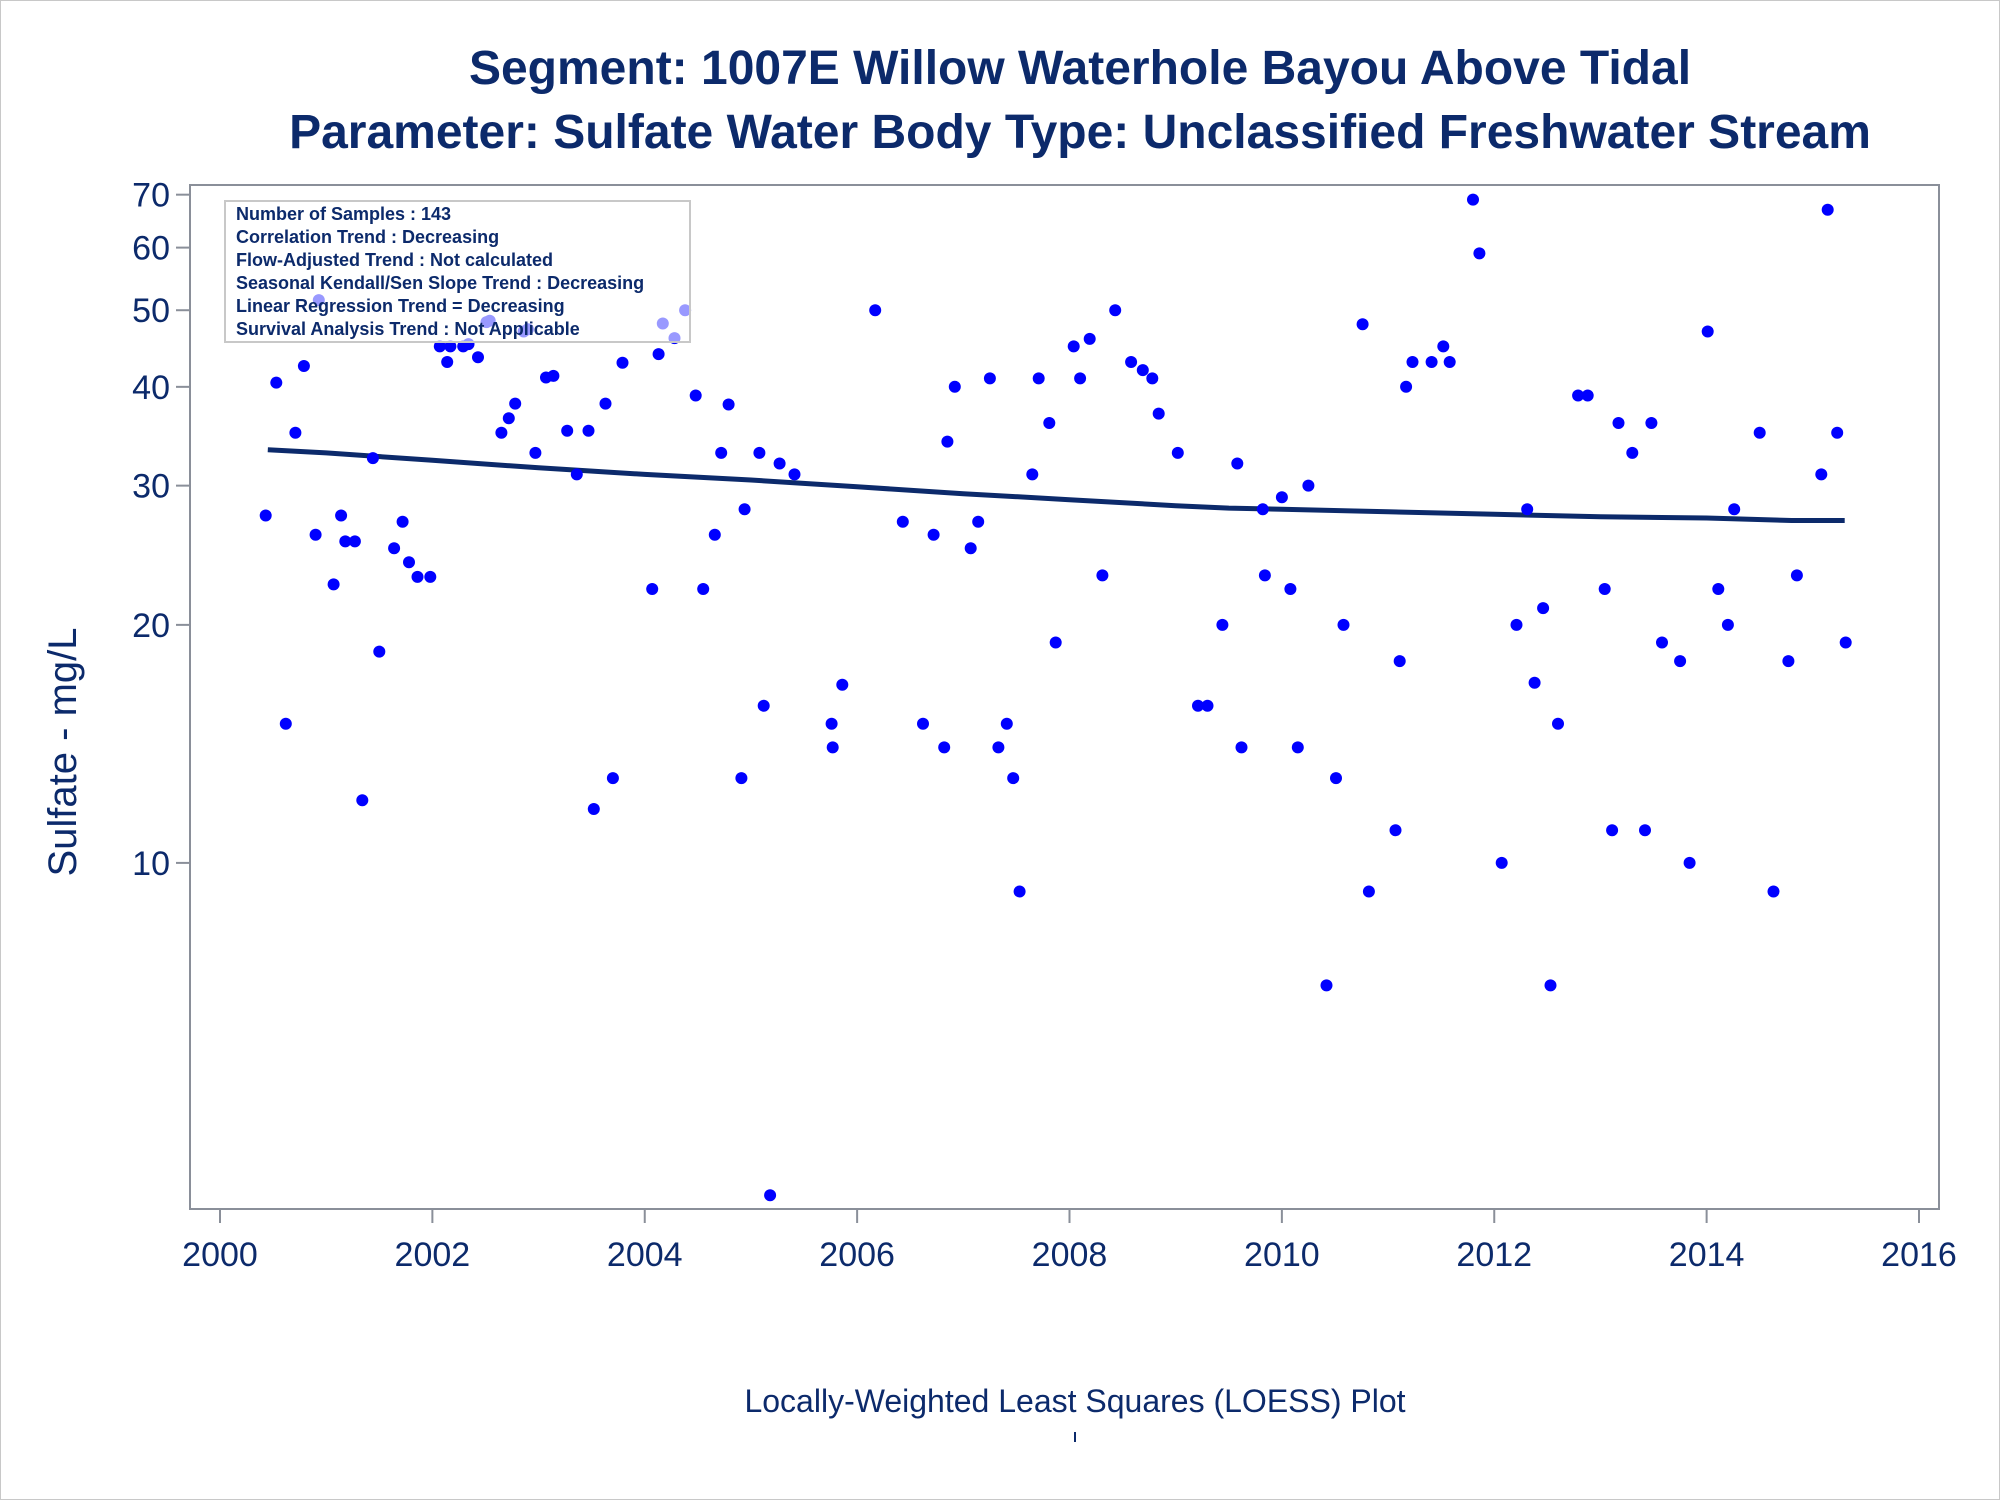 Image resolution: width=2000 pixels, height=1500 pixels. What do you see at coordinates (857, 1255) in the screenshot?
I see `x-tick-label: 2006` at bounding box center [857, 1255].